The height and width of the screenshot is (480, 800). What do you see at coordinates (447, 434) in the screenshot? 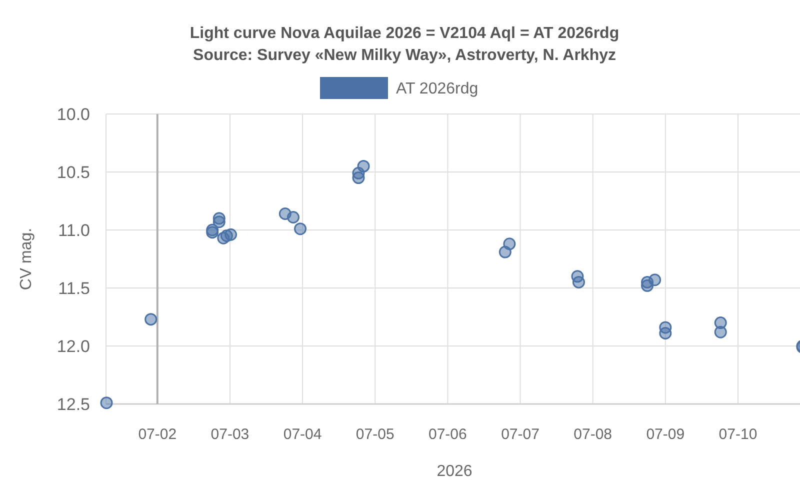
I see `x-tick-label: 07-06` at bounding box center [447, 434].